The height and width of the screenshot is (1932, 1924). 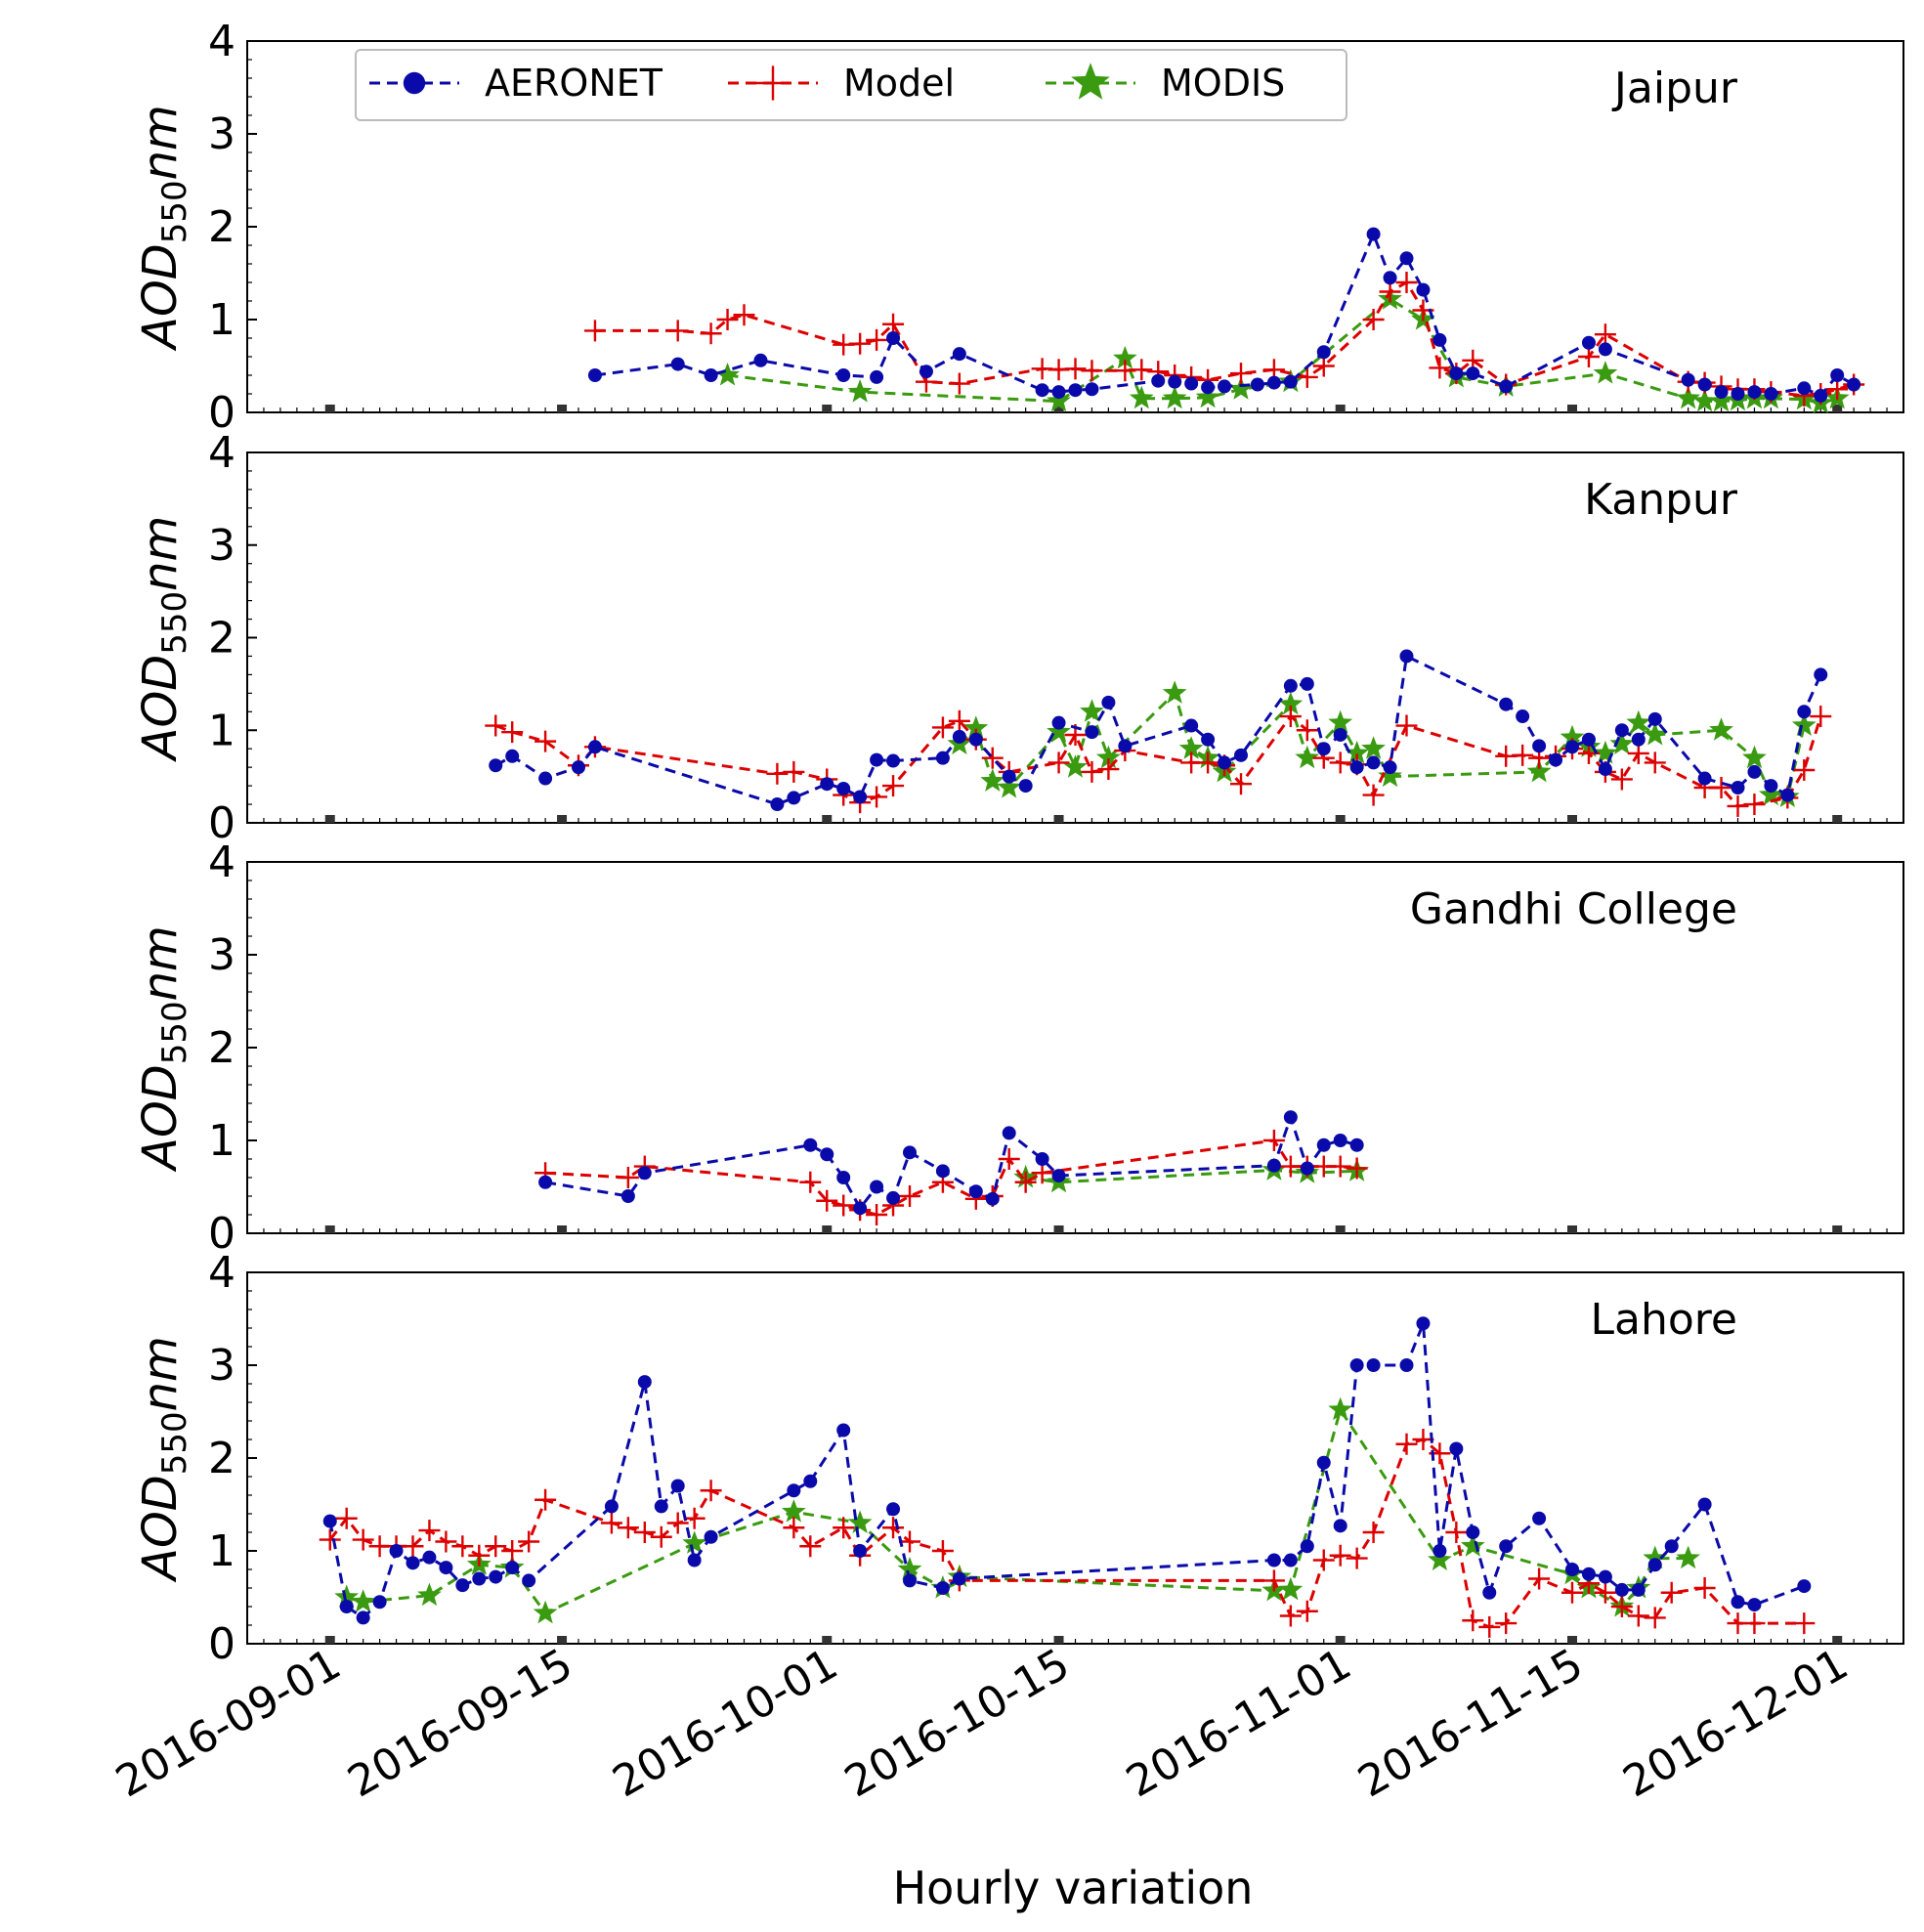 What do you see at coordinates (222, 1141) in the screenshot?
I see `y-tick-label: 1` at bounding box center [222, 1141].